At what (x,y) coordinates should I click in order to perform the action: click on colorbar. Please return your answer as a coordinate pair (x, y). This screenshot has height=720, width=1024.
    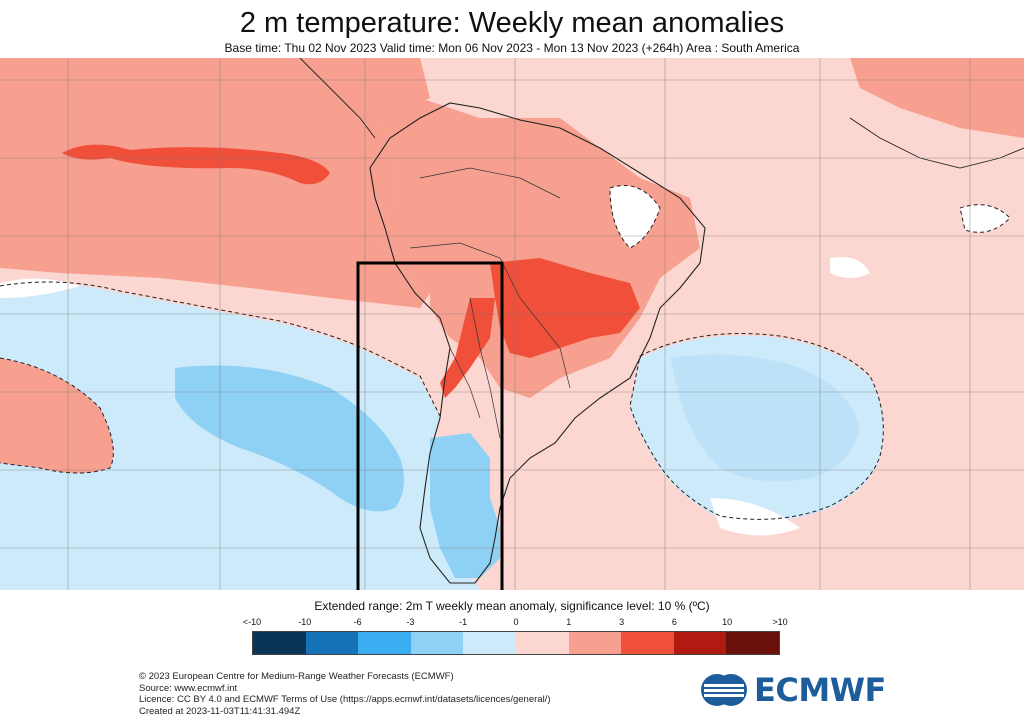
    Looking at the image, I should click on (516, 643).